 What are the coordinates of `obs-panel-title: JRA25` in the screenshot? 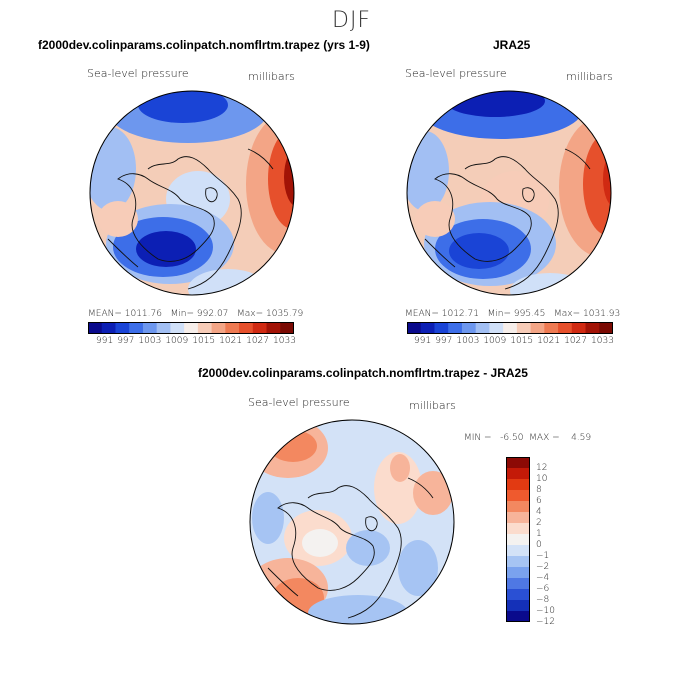 It's located at (512, 45).